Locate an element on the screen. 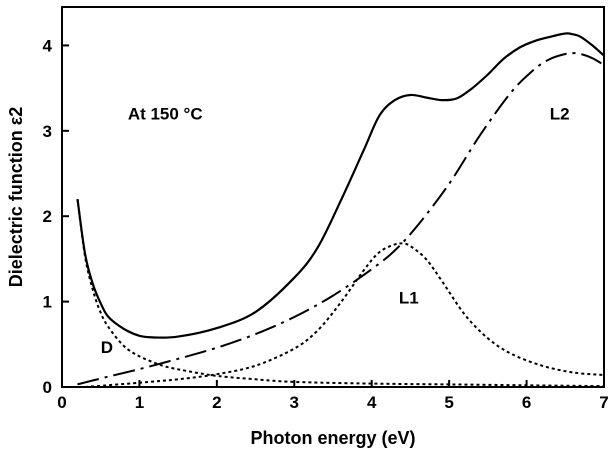 This screenshot has width=611, height=450. y-tick-label: 4 is located at coordinates (48, 45).